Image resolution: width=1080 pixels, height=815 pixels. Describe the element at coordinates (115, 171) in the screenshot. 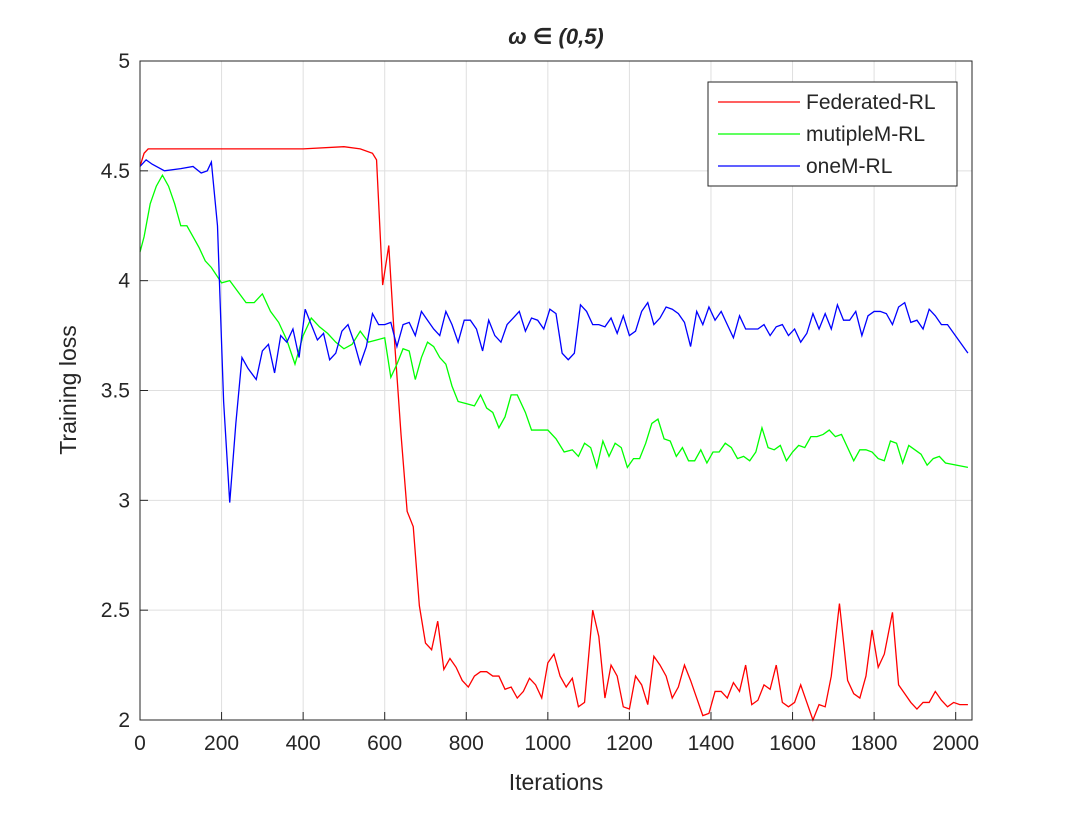

I see `y-tick-label: 4.5` at that location.